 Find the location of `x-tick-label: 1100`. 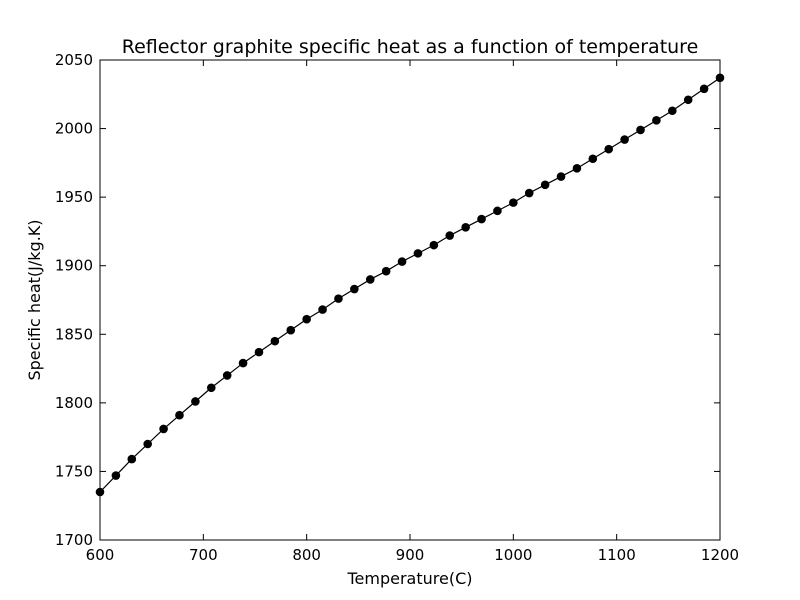

x-tick-label: 1100 is located at coordinates (617, 555).